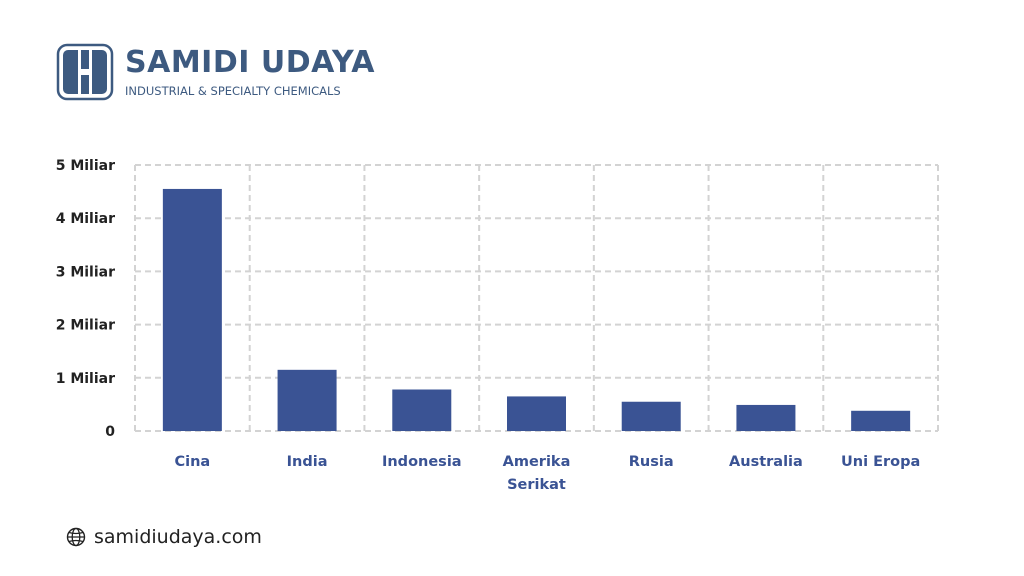 This screenshot has height=576, width=1024. I want to click on footer: samidiudaya.com, so click(164, 537).